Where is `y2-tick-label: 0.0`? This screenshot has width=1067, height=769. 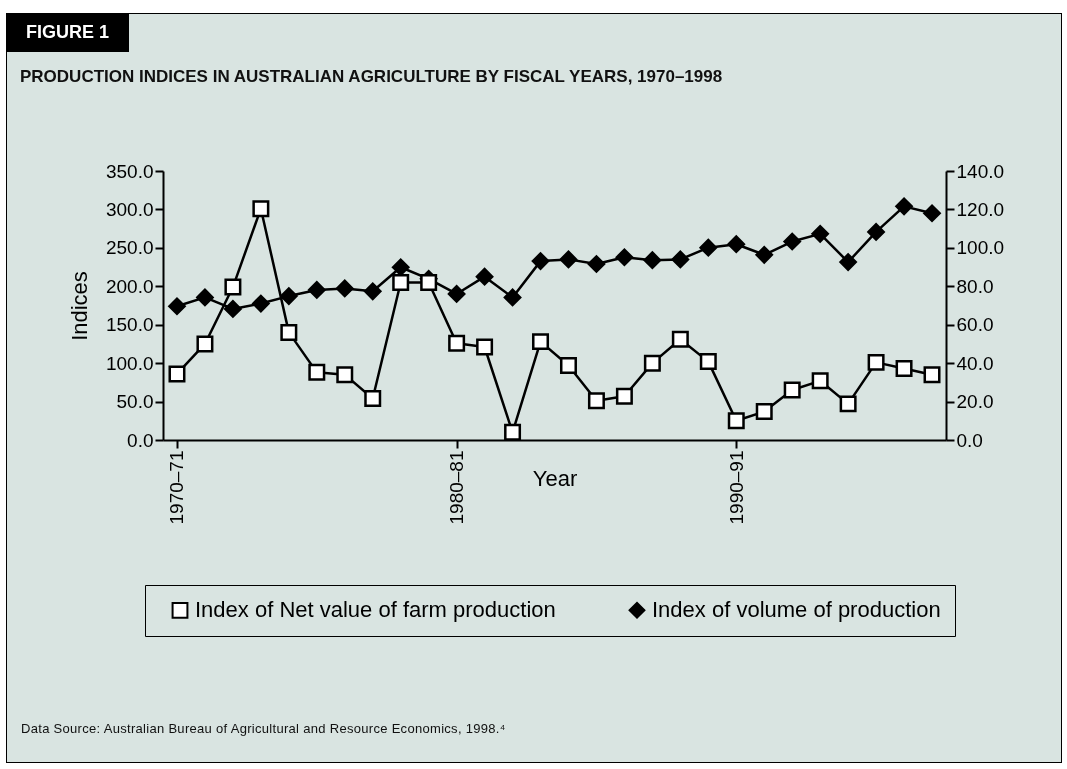 y2-tick-label: 0.0 is located at coordinates (969, 440).